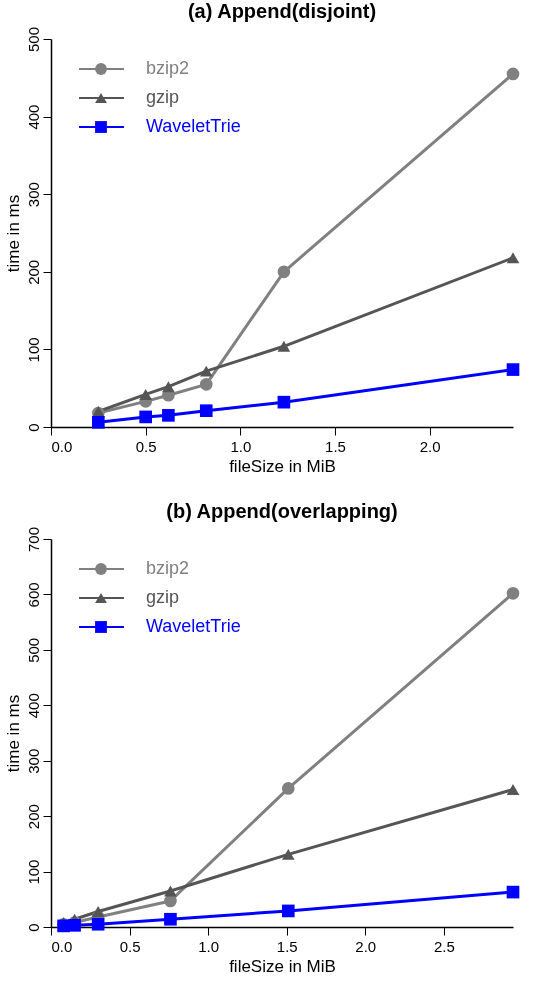  I want to click on chart-title: (a) Append(disjoint), so click(282, 11).